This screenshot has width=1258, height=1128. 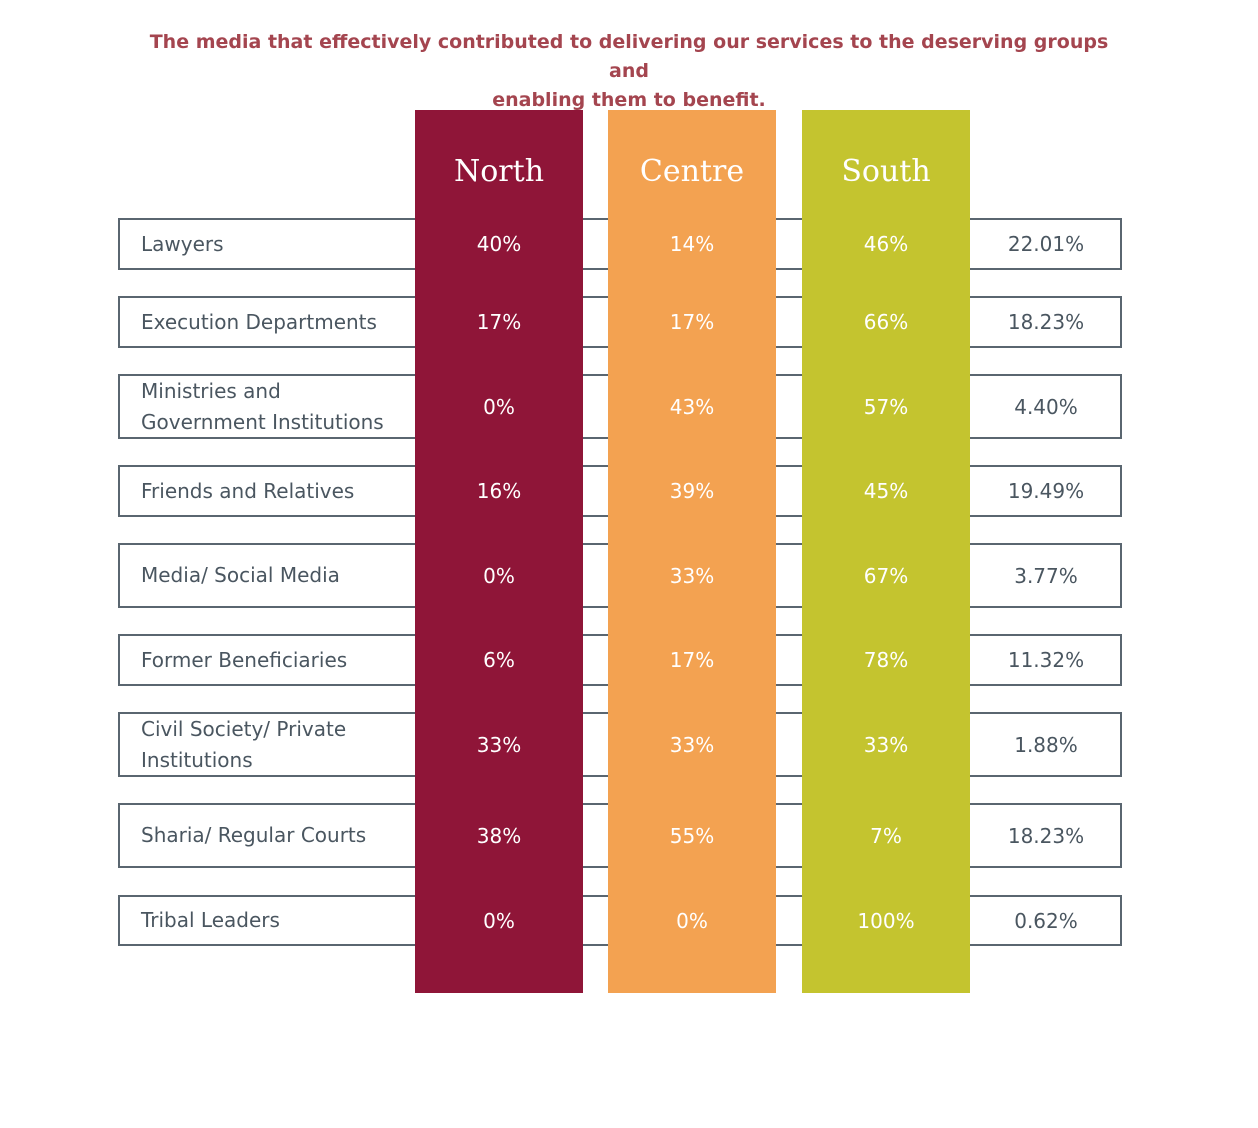 What do you see at coordinates (886, 406) in the screenshot?
I see `cell-south: 57%` at bounding box center [886, 406].